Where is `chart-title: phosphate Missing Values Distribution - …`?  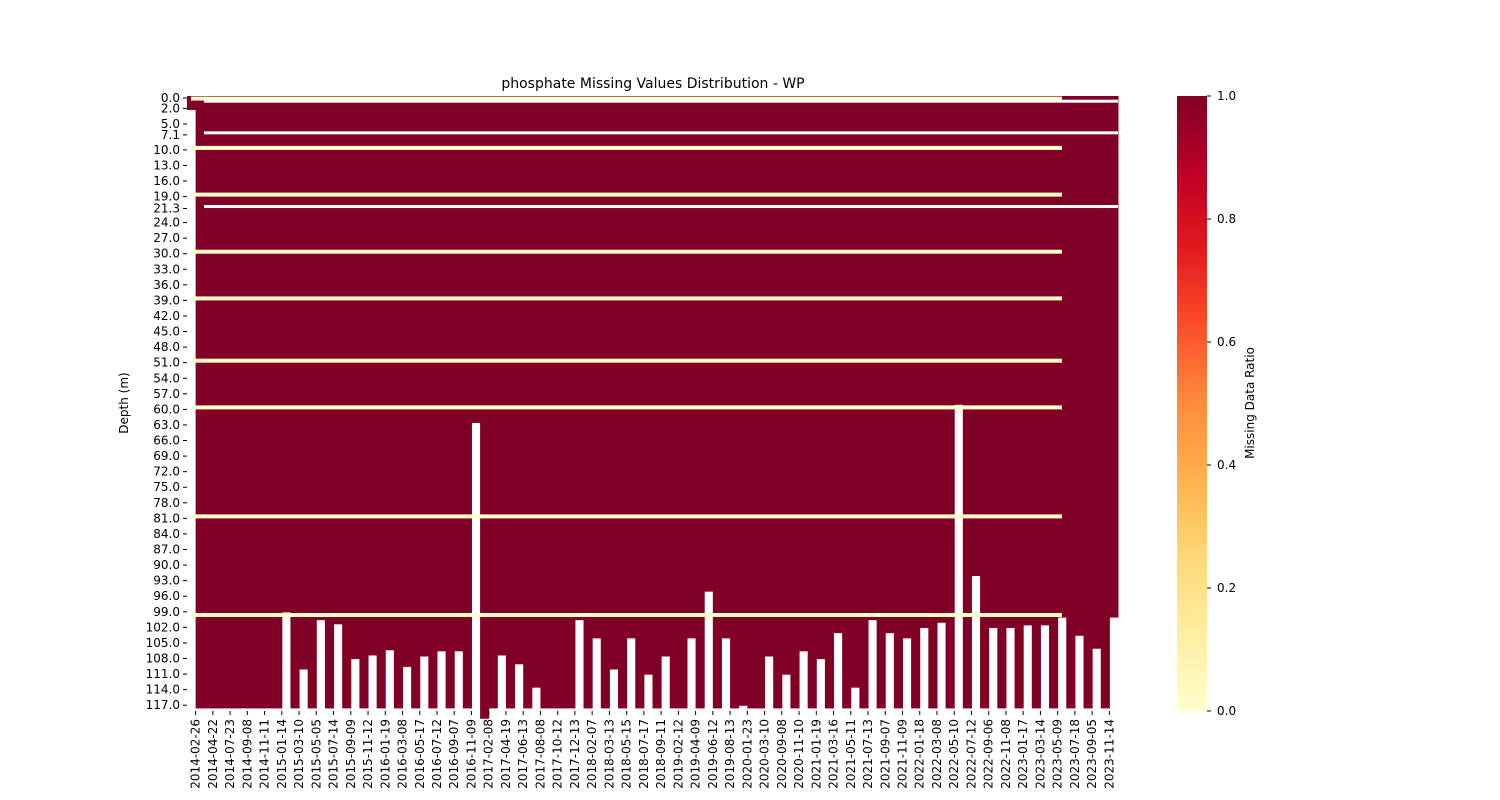 chart-title: phosphate Missing Values Distribution - … is located at coordinates (652, 84).